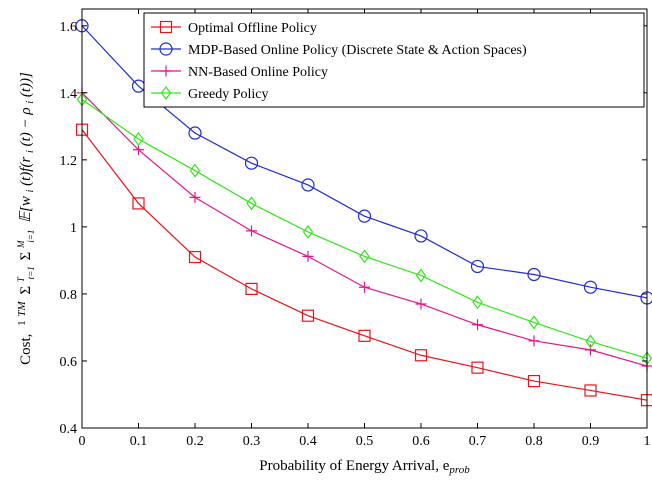 The width and height of the screenshot is (652, 501). What do you see at coordinates (252, 441) in the screenshot?
I see `x-tick-label: 0.3` at bounding box center [252, 441].